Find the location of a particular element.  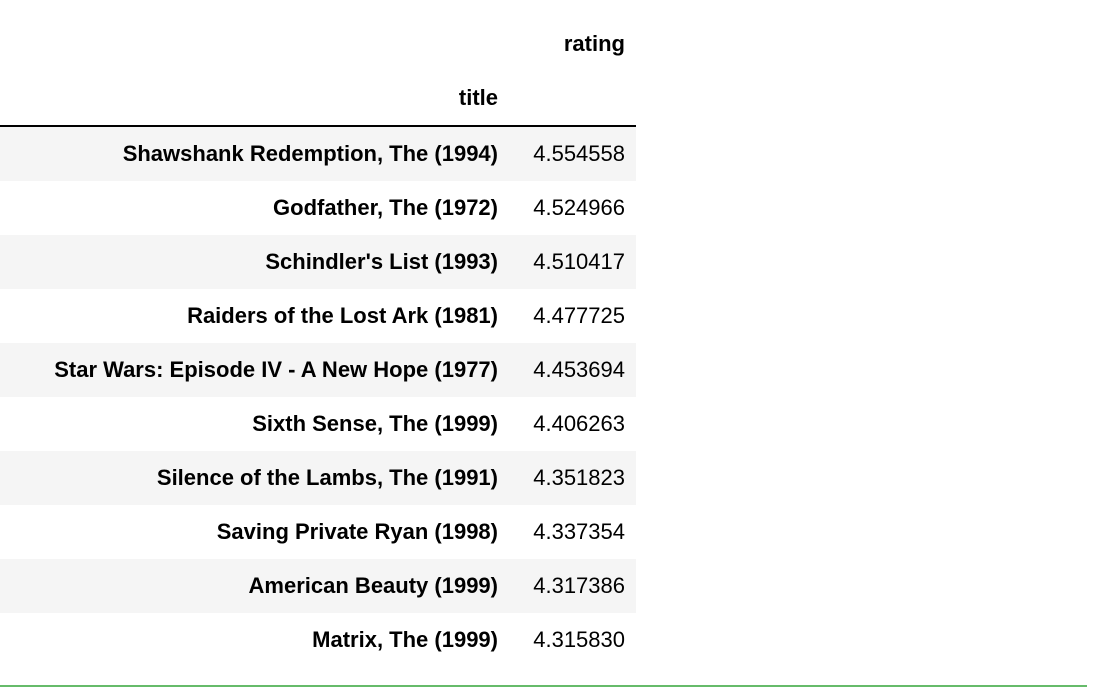

table-row: Sixth Sense, The (1999) 4.406263 is located at coordinates (318, 424).